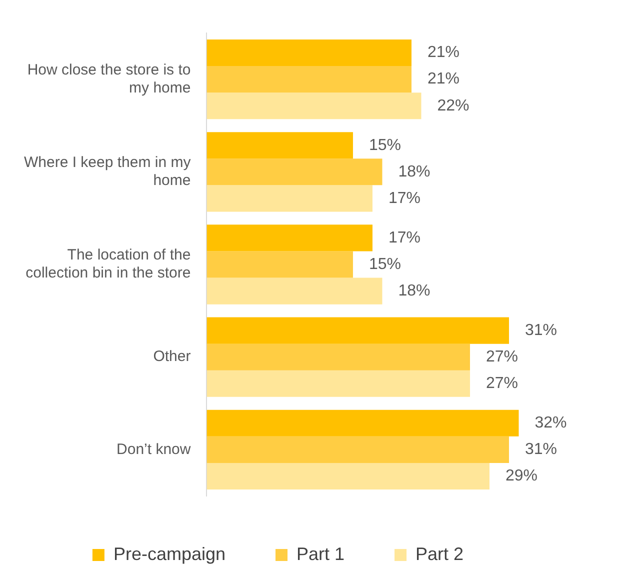 The height and width of the screenshot is (582, 617). Describe the element at coordinates (172, 357) in the screenshot. I see `y-tick-label: Other` at that location.